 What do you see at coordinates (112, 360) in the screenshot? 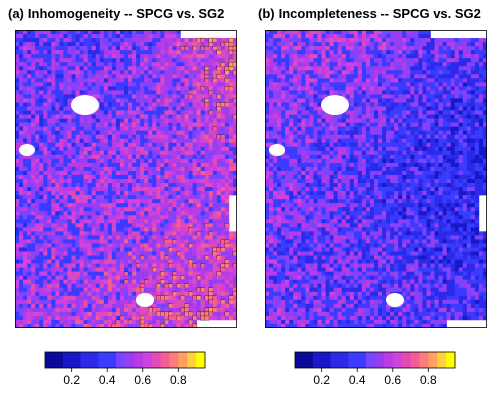
I see `legend-swatch` at bounding box center [112, 360].